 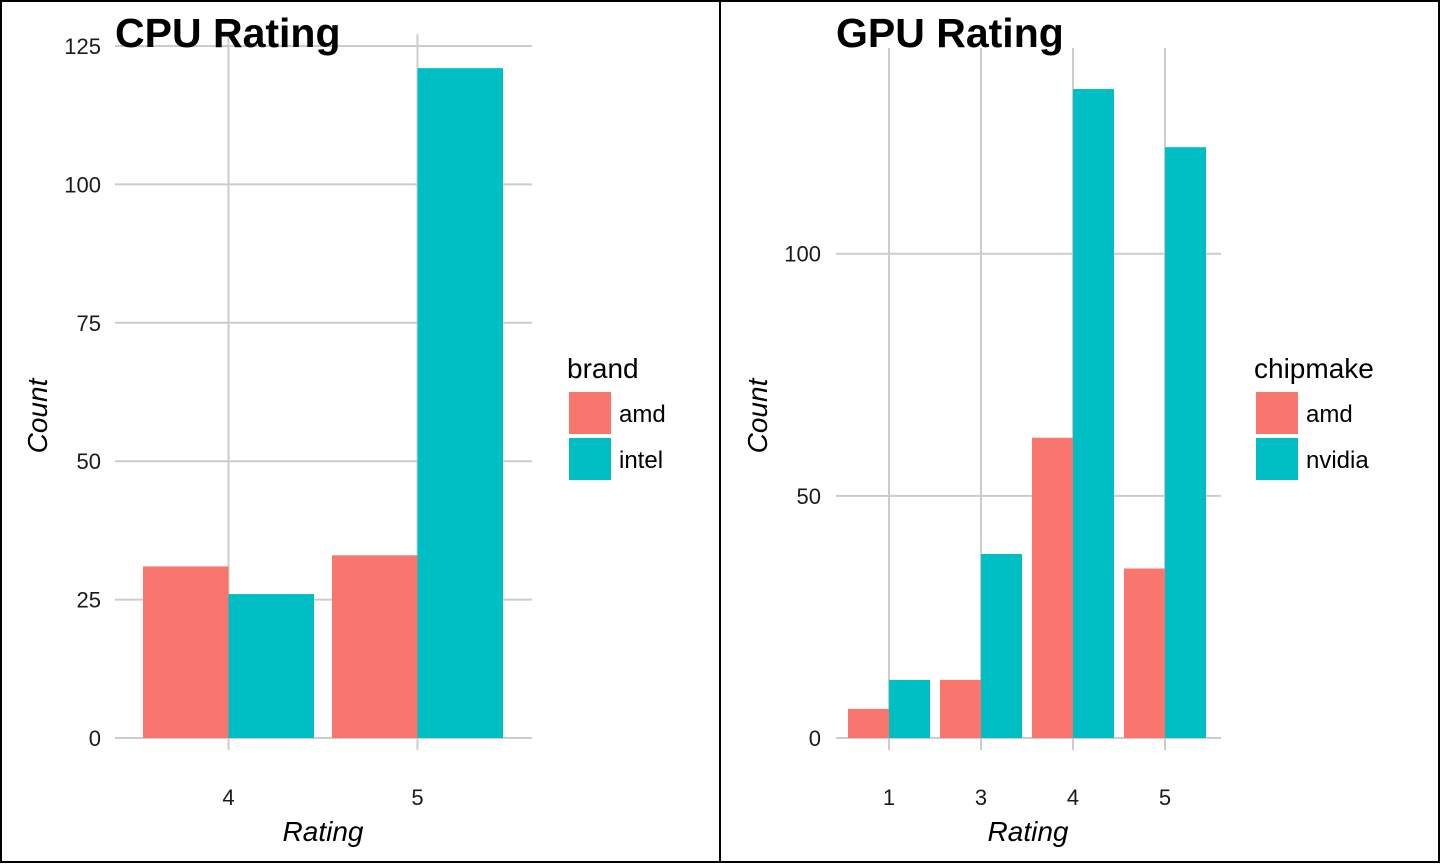 I want to click on y-tick-label: 75, so click(x=89, y=323).